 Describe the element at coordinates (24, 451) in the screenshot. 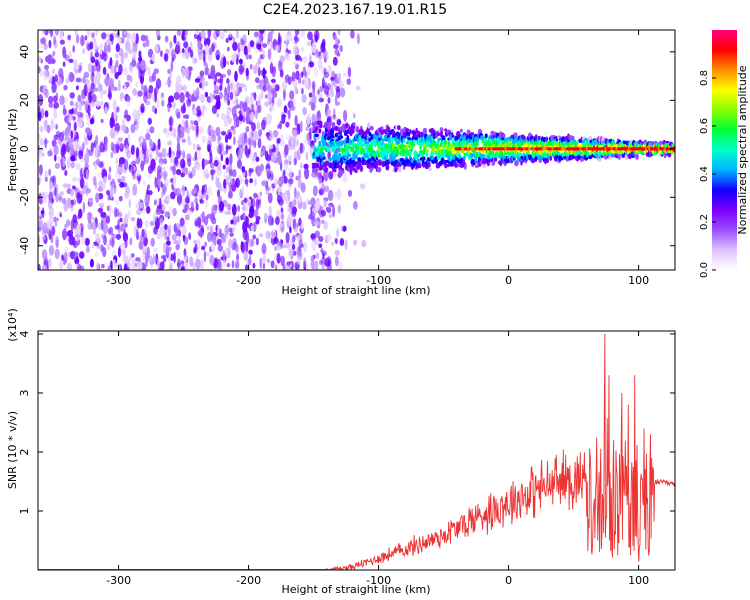

I see `snr-y-tick-label: 2` at that location.